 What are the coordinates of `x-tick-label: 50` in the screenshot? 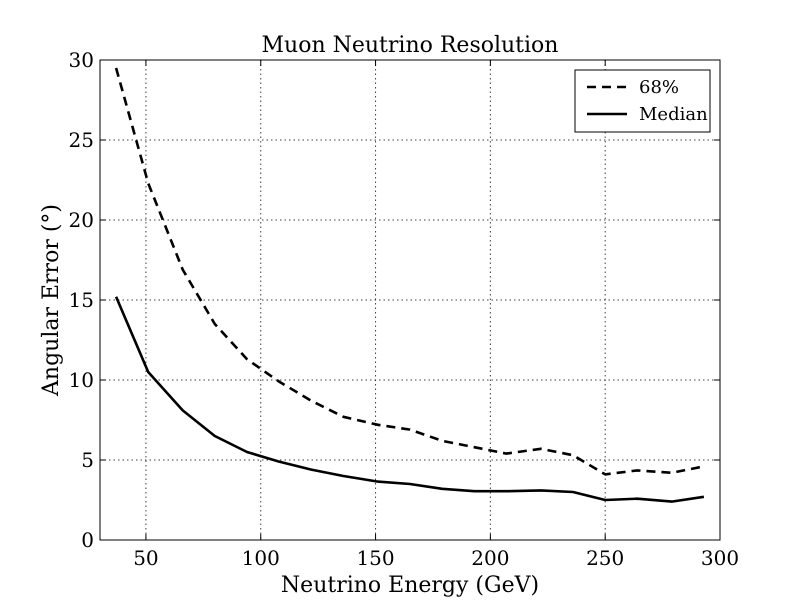 It's located at (145, 558).